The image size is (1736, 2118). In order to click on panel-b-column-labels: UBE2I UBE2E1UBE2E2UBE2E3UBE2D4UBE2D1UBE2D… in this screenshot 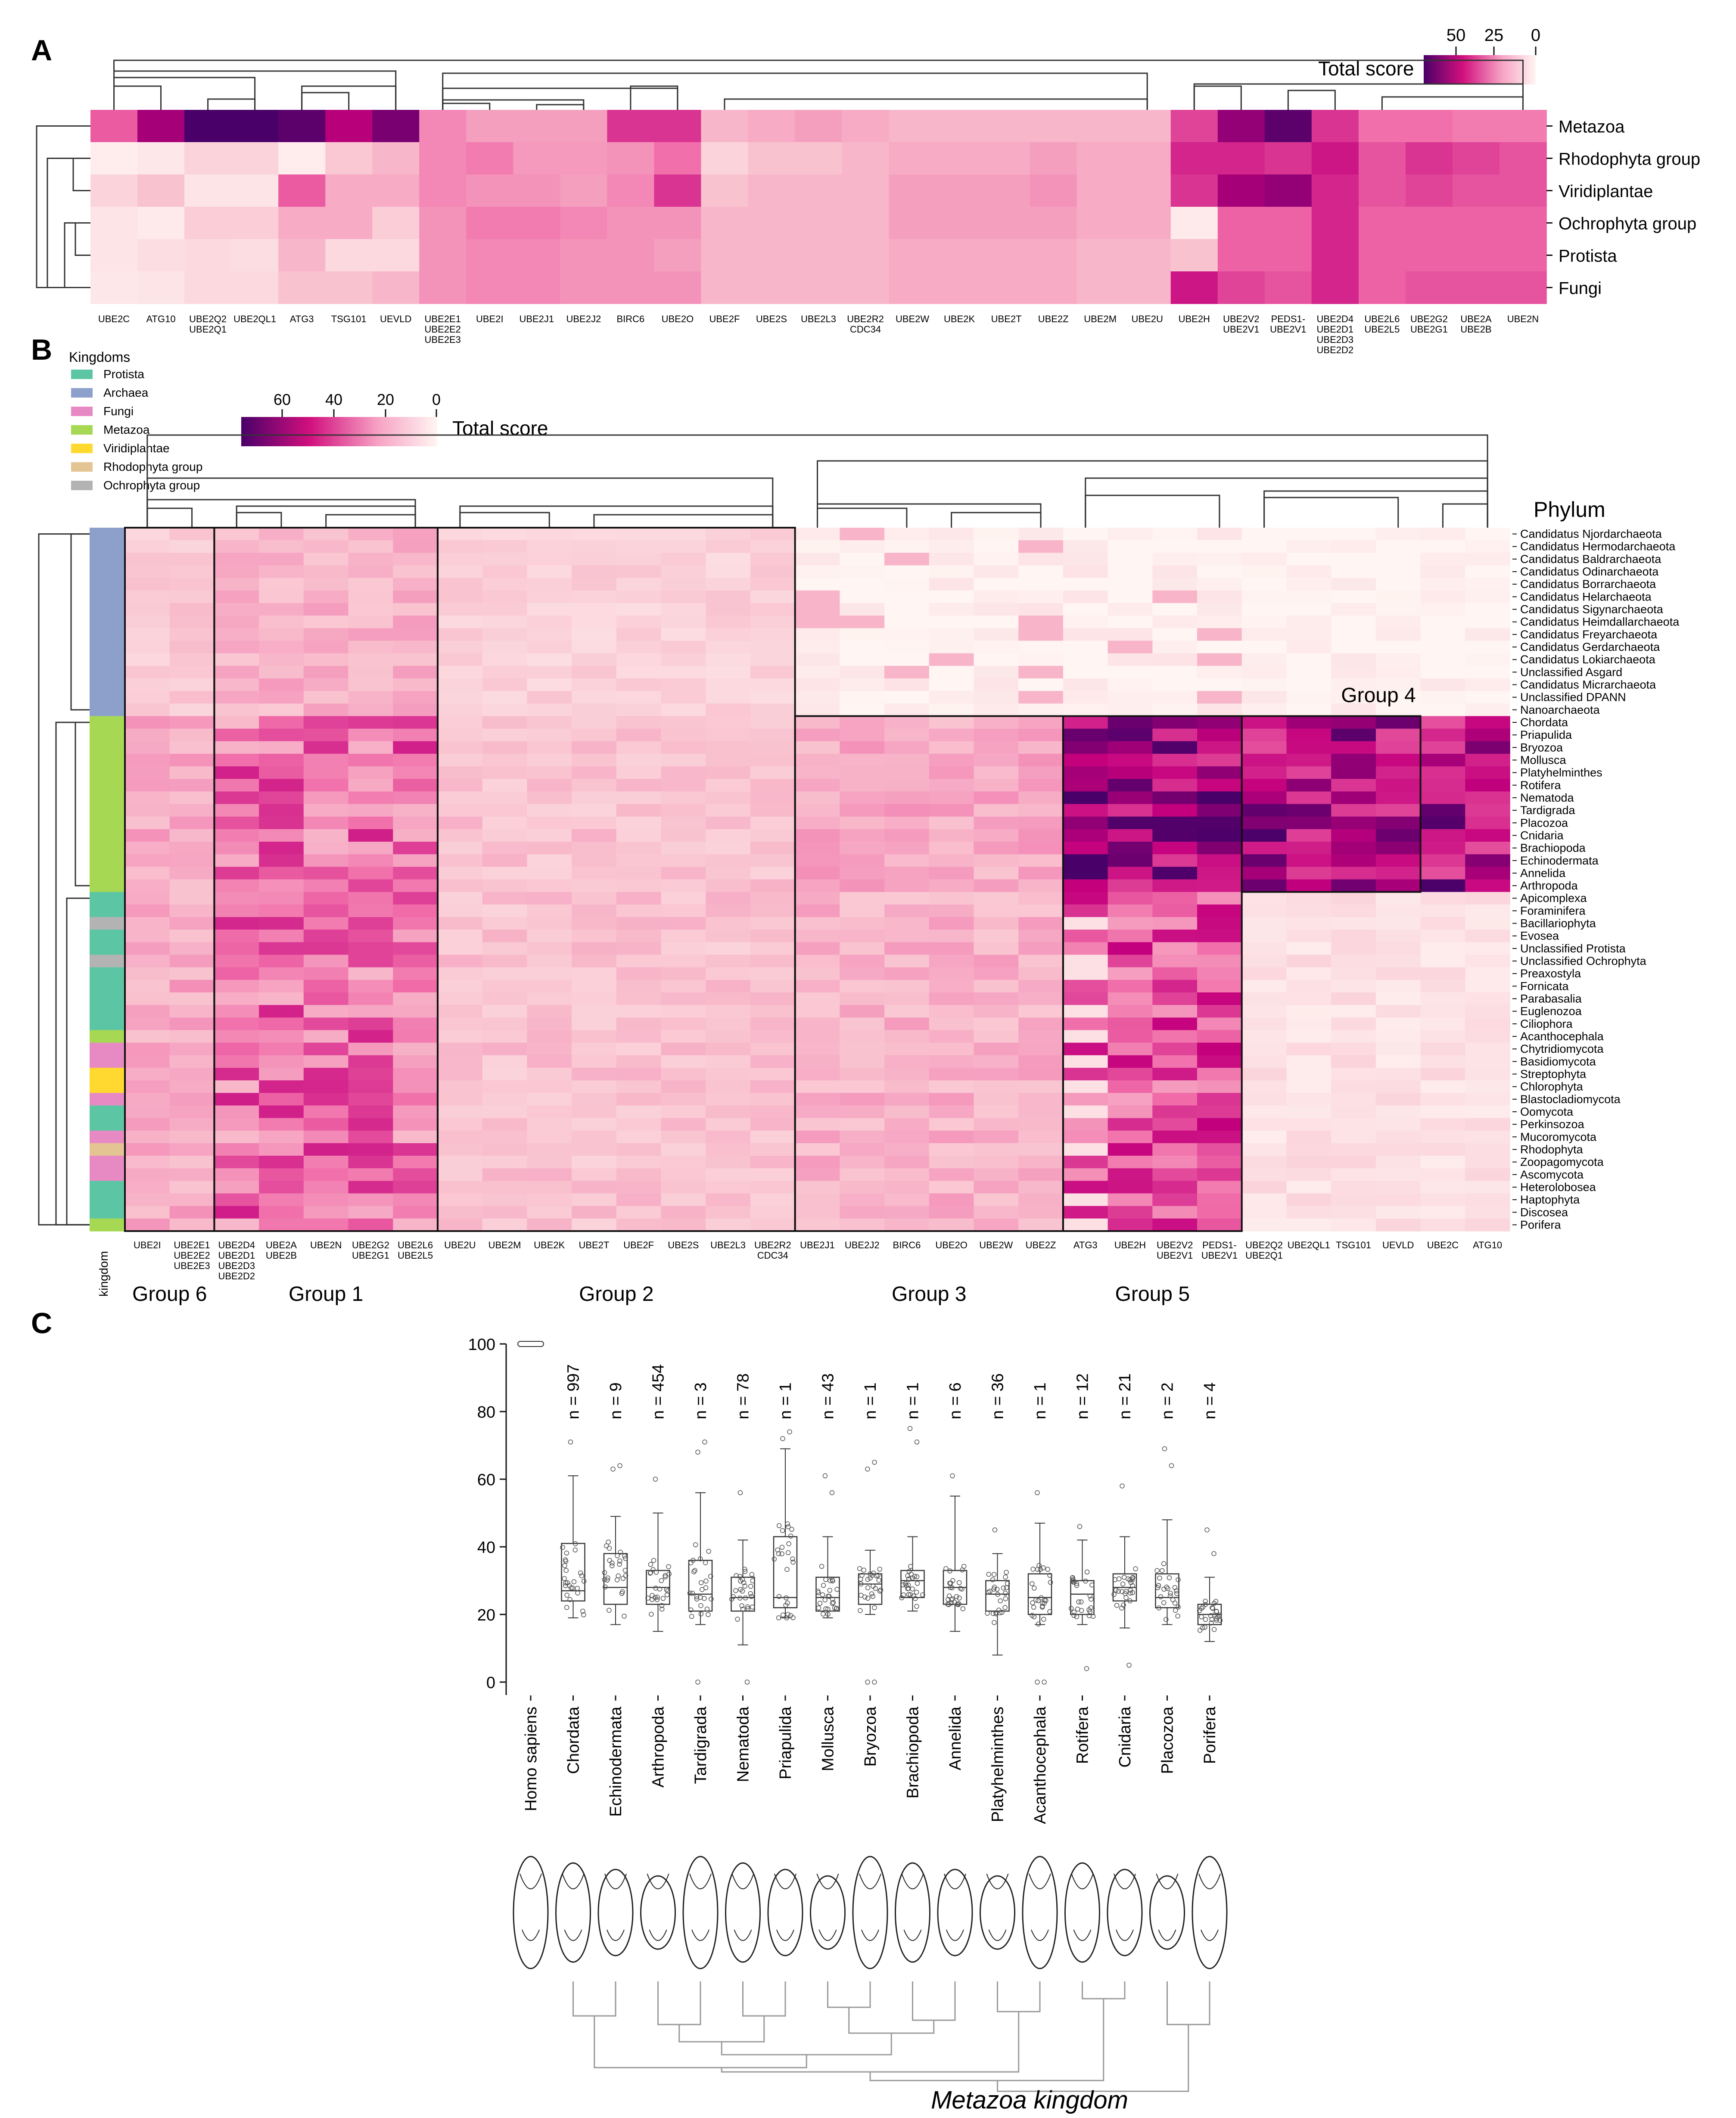, I will do `click(818, 1261)`.